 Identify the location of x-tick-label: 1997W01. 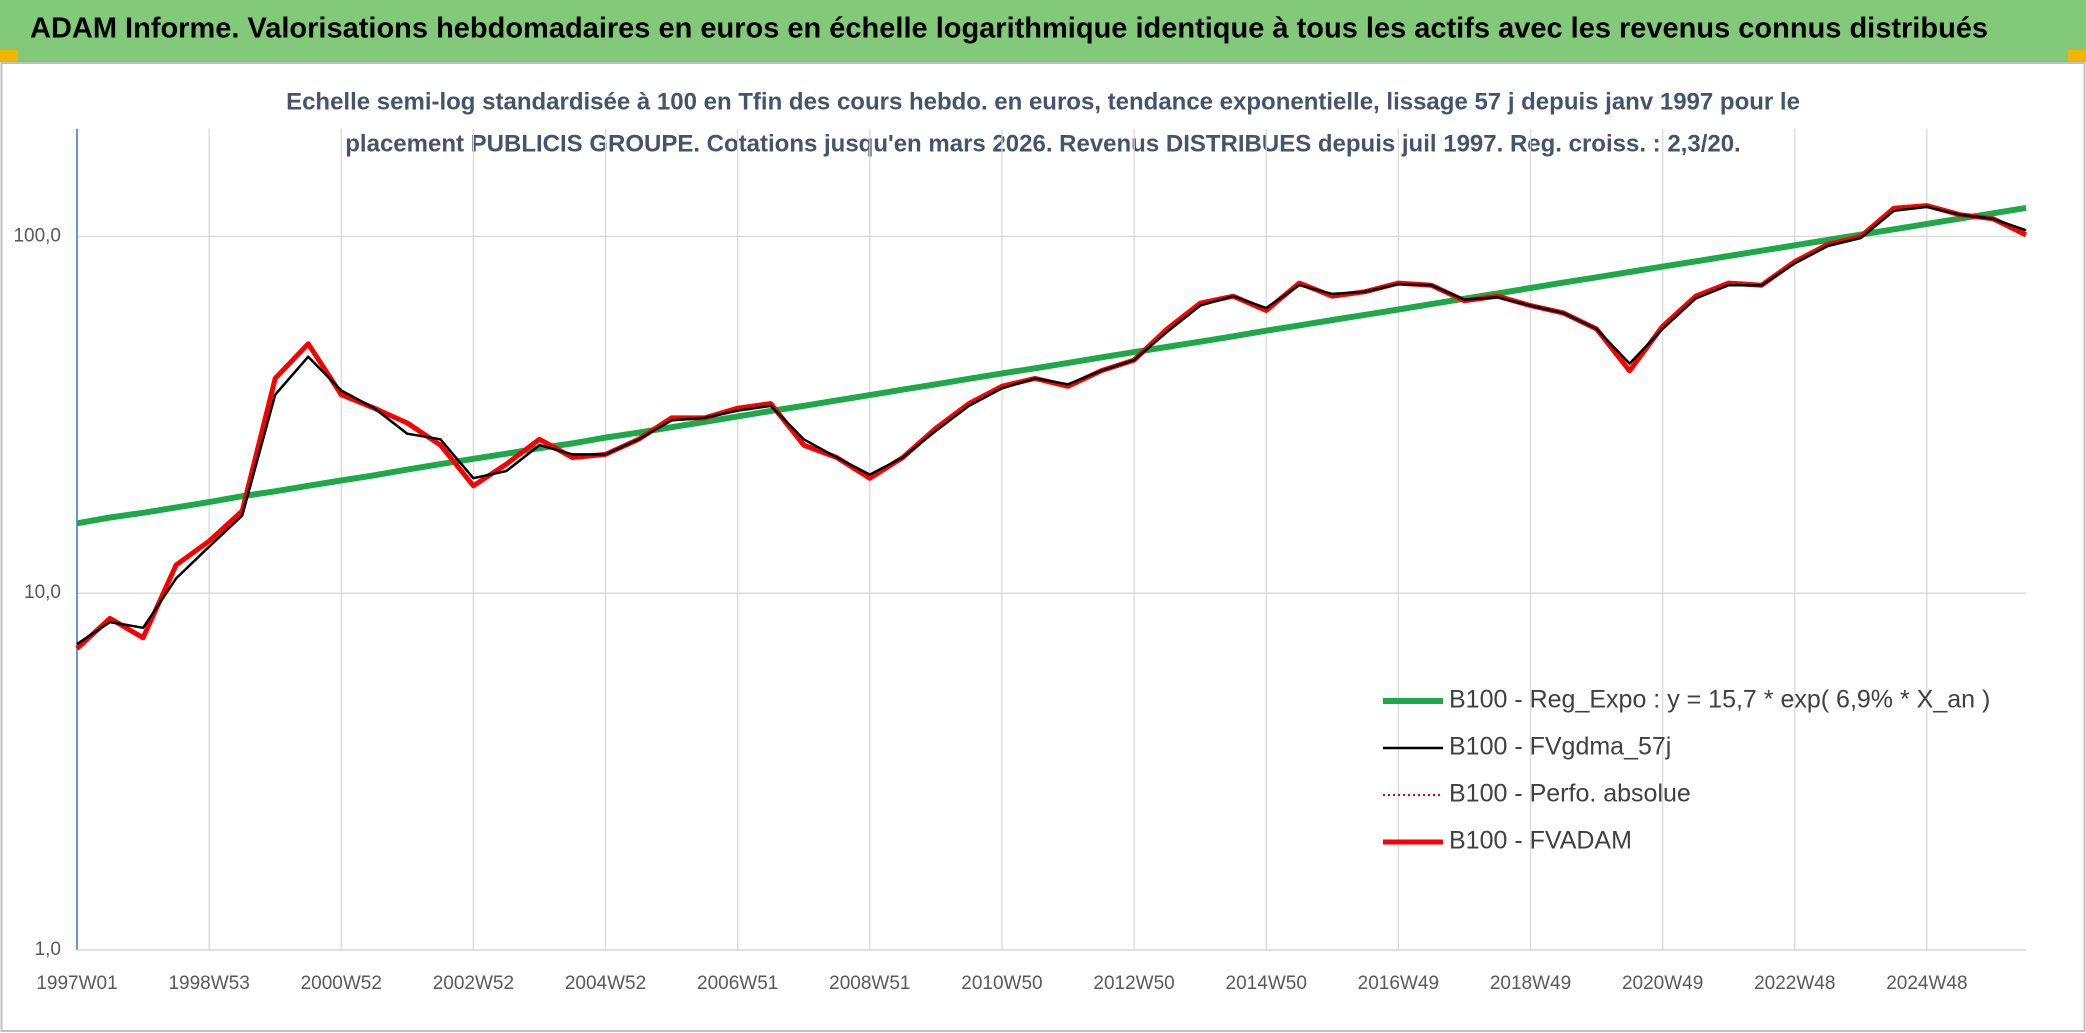
(76, 983).